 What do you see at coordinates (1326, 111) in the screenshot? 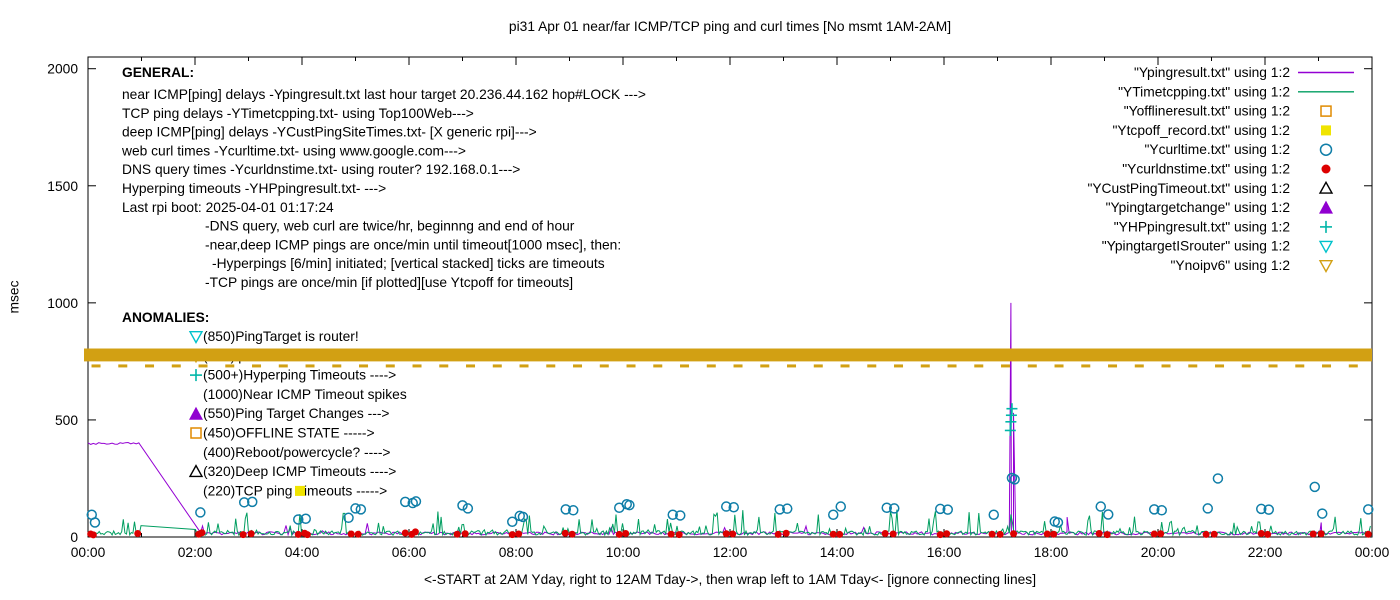
I see `square-open-marker` at bounding box center [1326, 111].